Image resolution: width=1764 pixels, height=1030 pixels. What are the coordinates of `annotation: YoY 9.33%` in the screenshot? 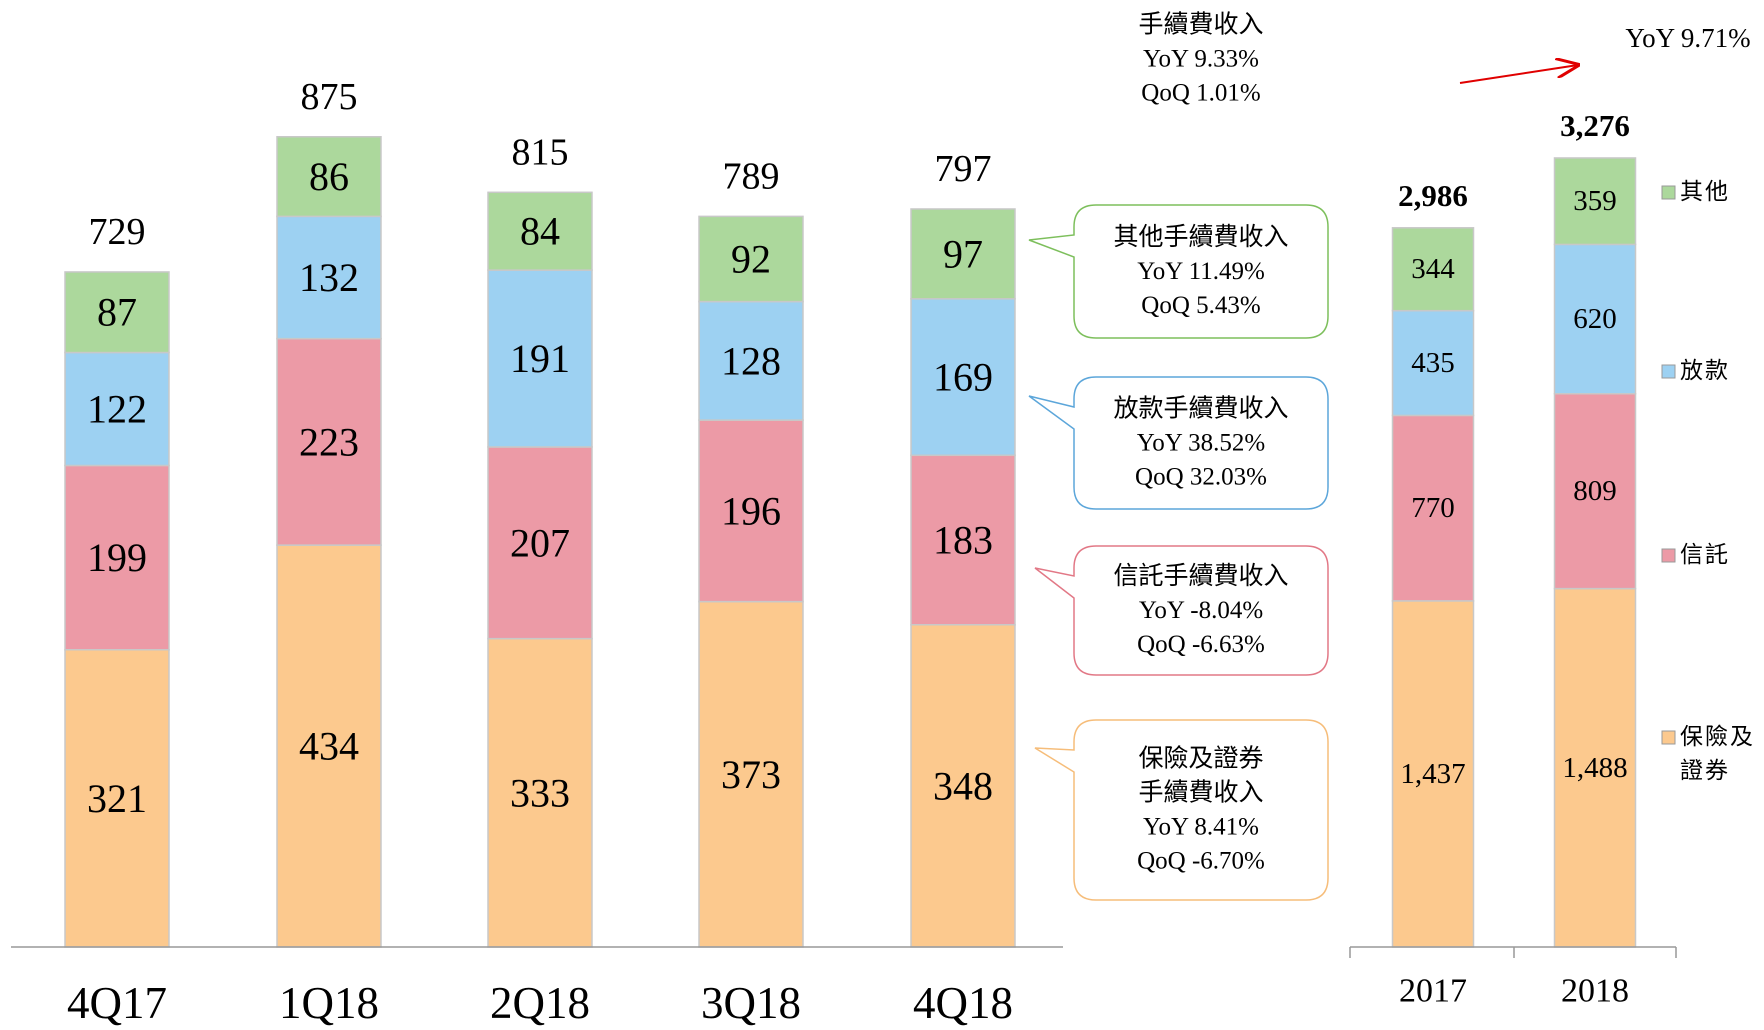 It's located at (1201, 59).